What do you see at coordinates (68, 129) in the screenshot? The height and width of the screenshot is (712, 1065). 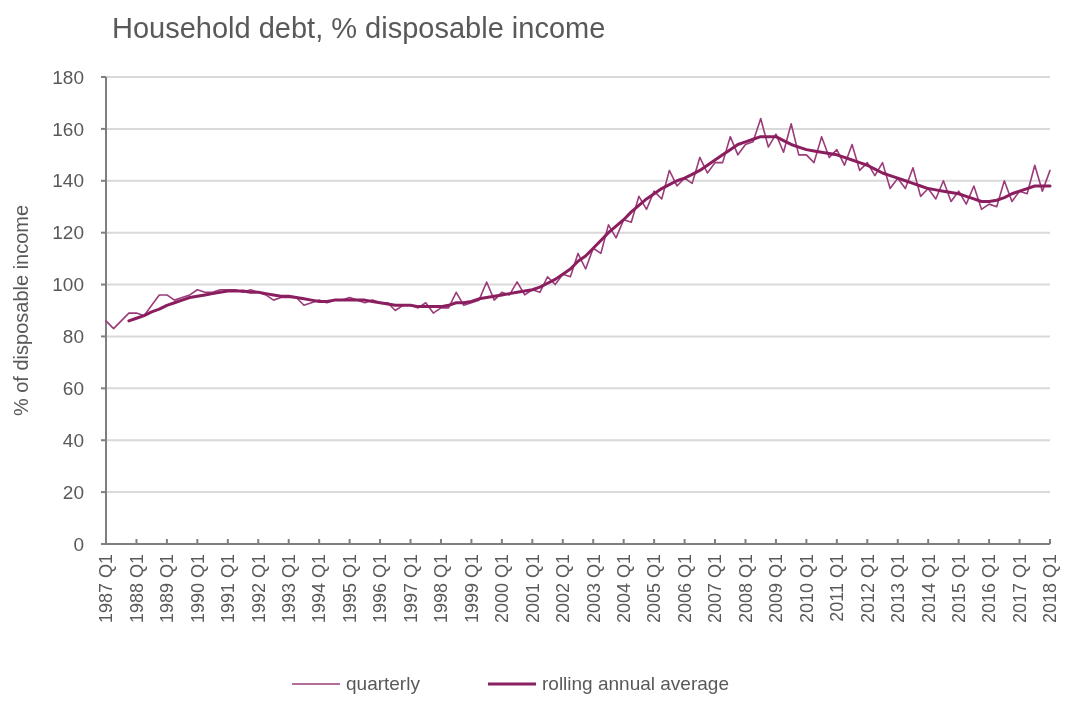 I see `y-tick-label: 160` at bounding box center [68, 129].